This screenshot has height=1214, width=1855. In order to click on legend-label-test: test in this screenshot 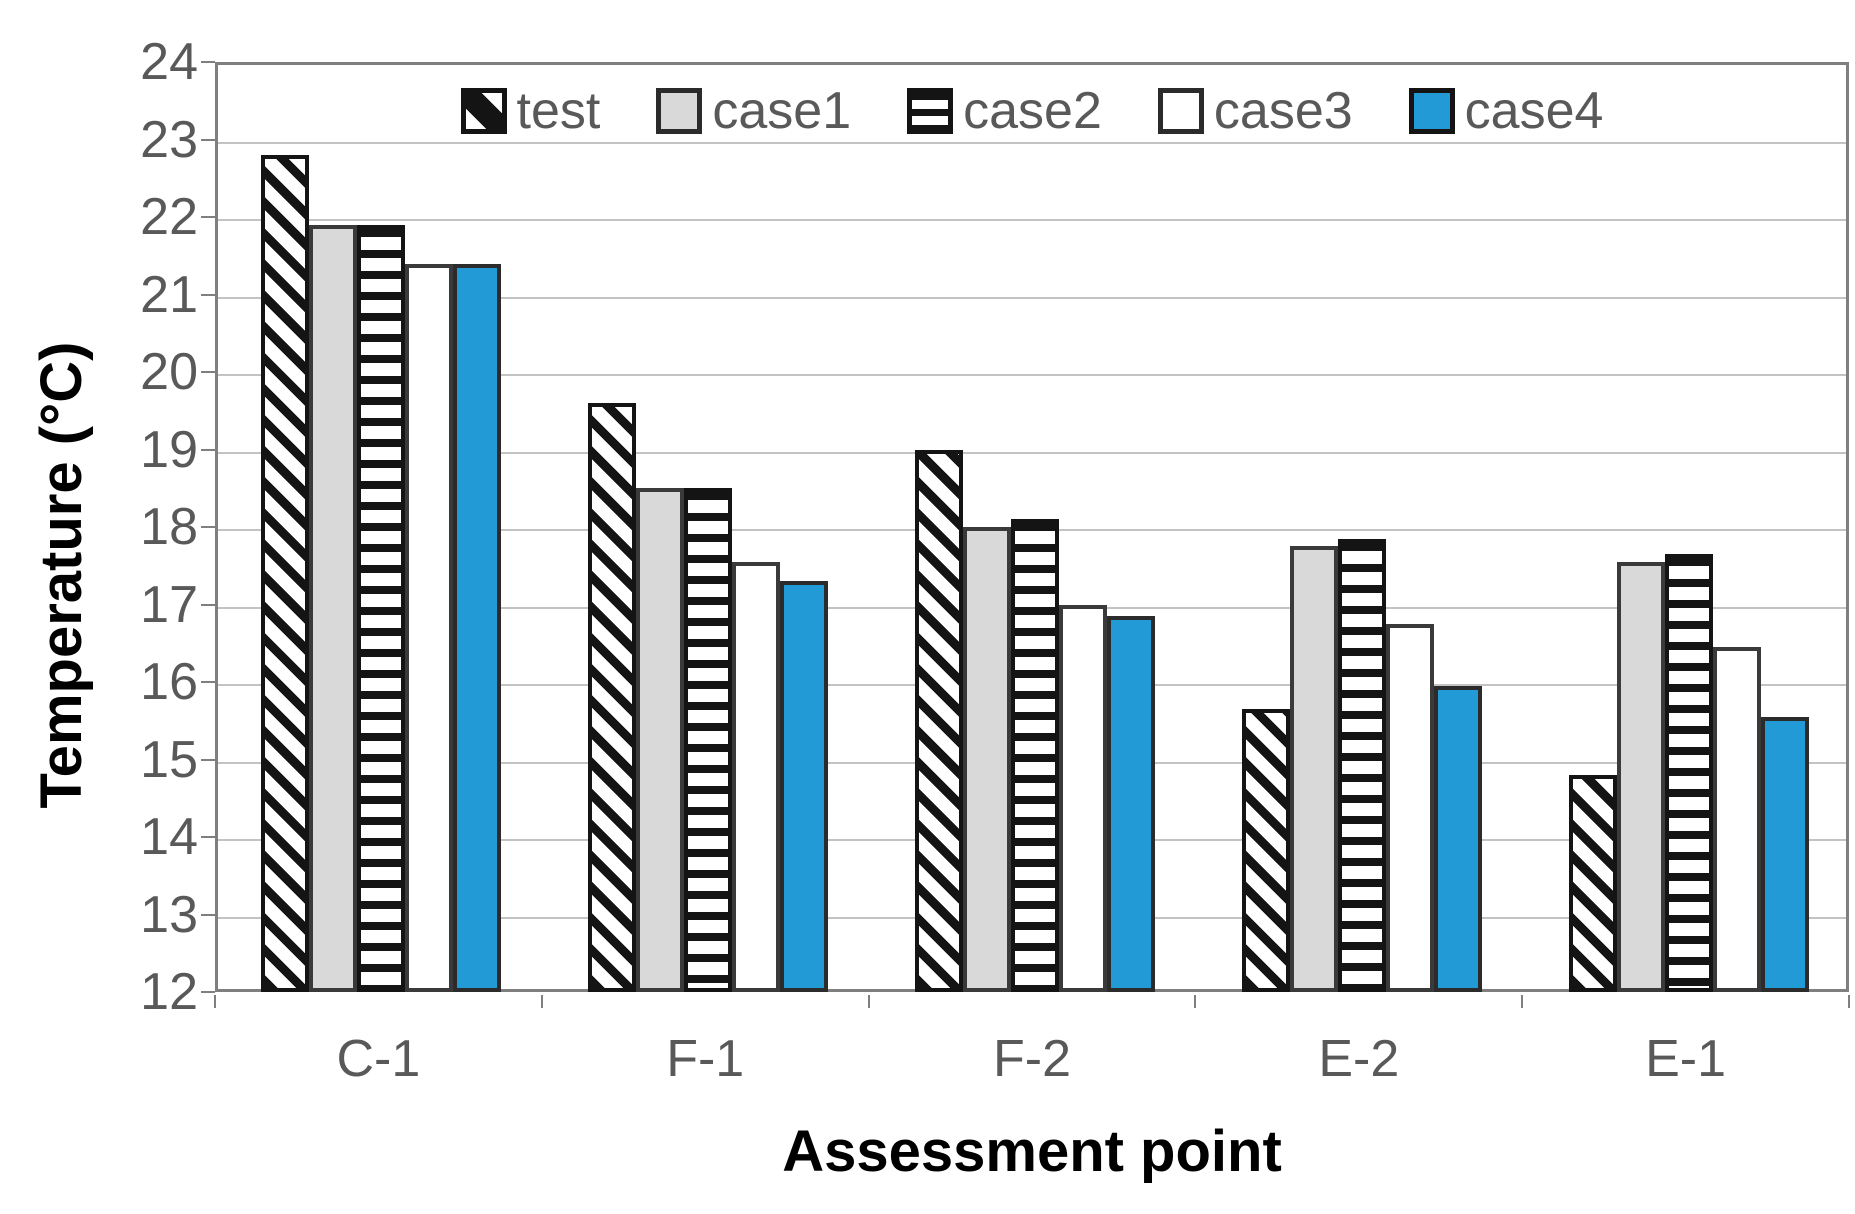, I will do `click(558, 111)`.